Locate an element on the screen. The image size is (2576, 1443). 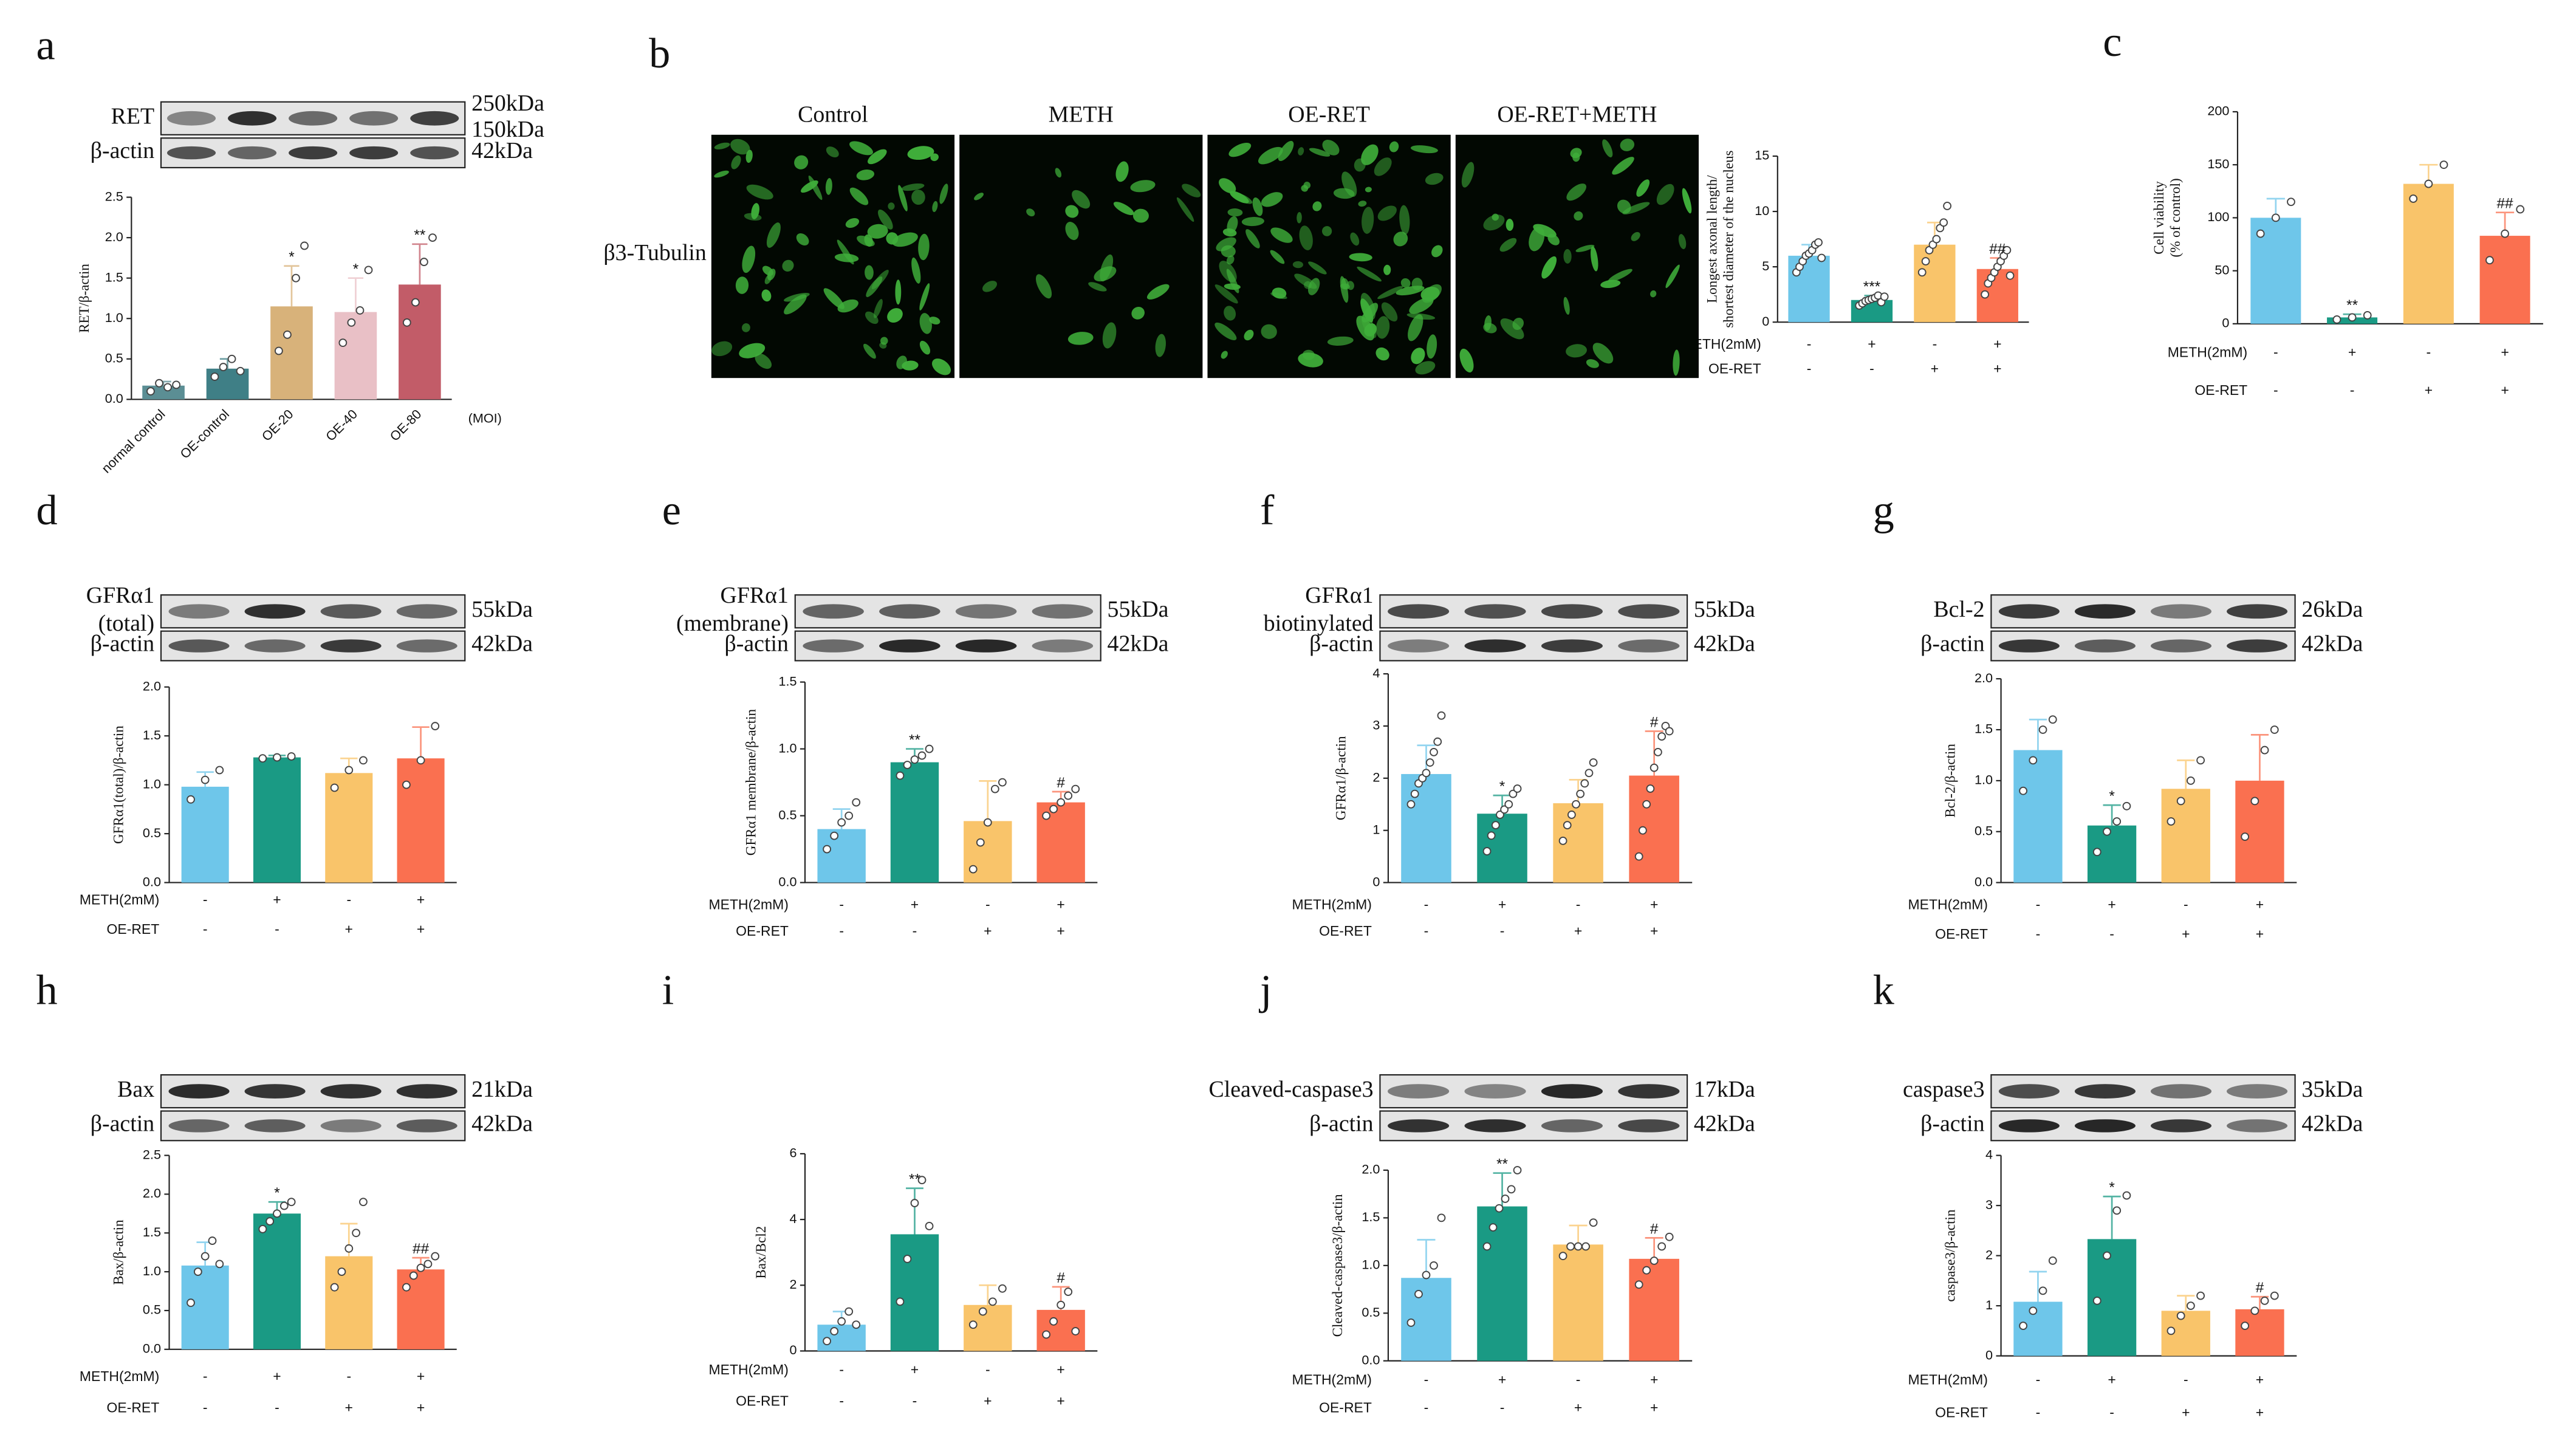
y-axis-label: shortest diameter of the nucleus is located at coordinates (1728, 238).